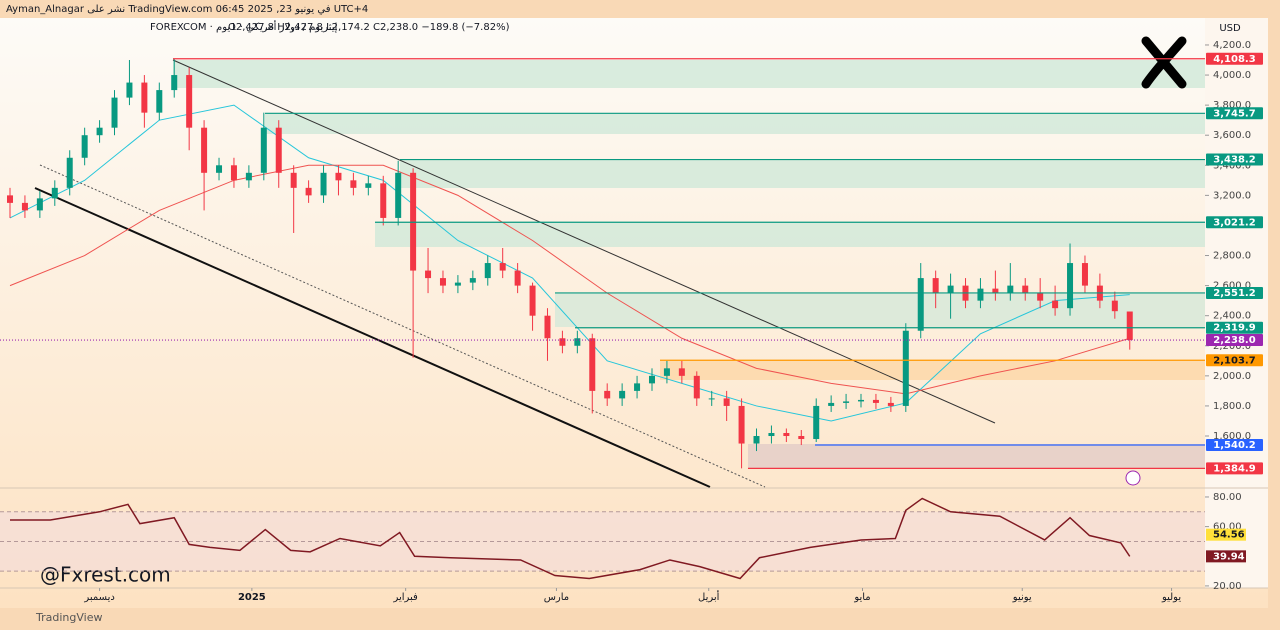  I want to click on y-tick-label: 1,600.0, so click(1232, 436).